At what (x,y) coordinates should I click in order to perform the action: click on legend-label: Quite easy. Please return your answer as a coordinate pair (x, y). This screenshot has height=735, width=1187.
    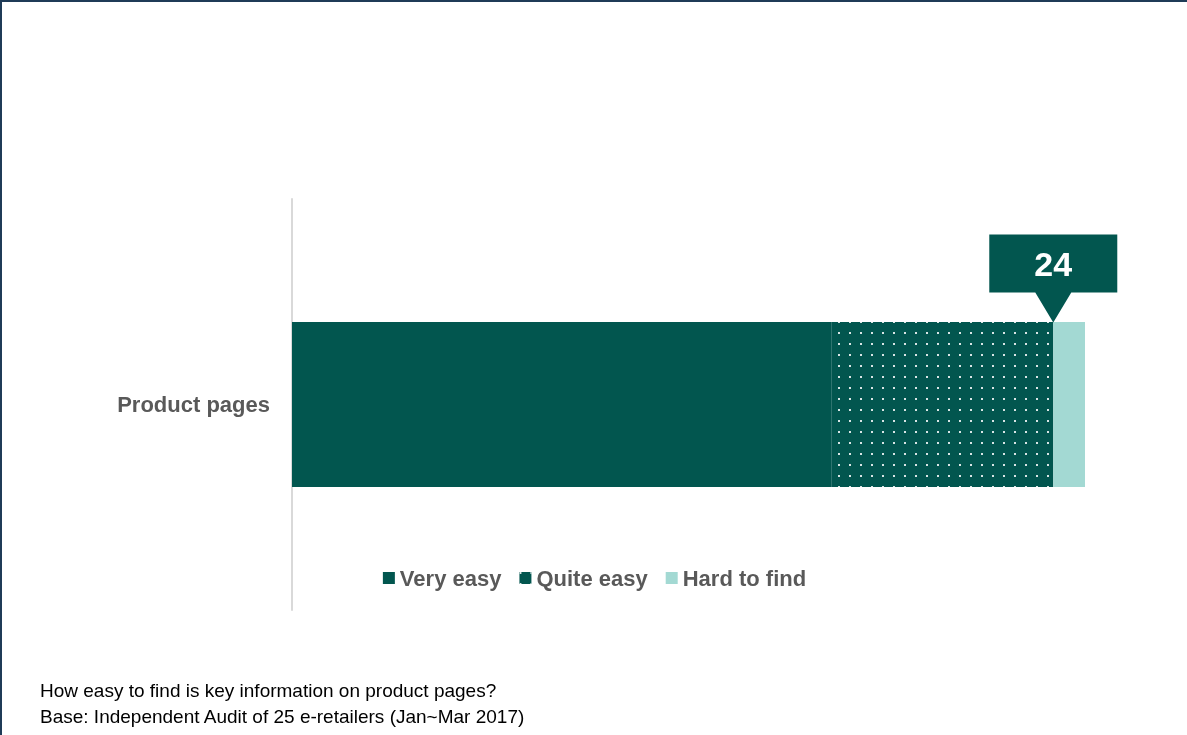
    Looking at the image, I should click on (592, 578).